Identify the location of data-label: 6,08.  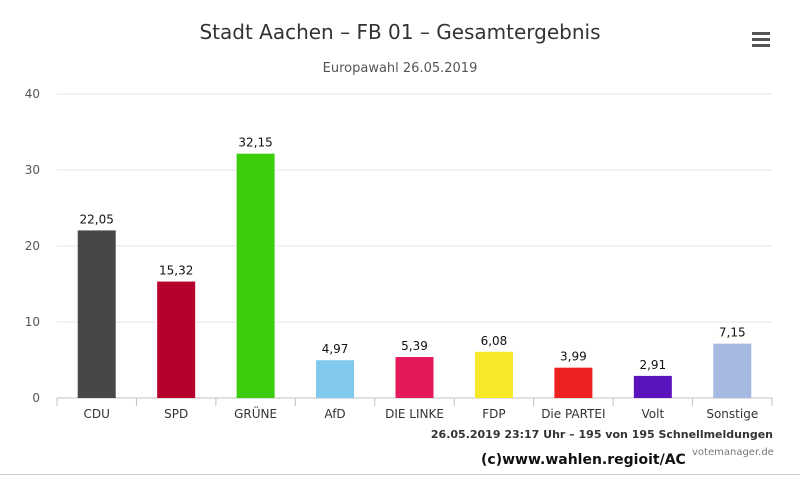
(494, 341).